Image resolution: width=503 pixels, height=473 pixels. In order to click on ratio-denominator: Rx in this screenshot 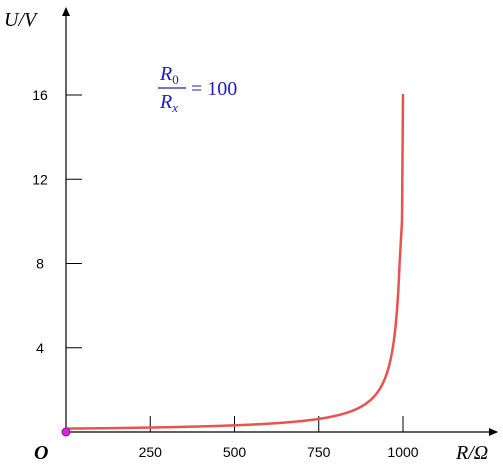, I will do `click(168, 103)`.